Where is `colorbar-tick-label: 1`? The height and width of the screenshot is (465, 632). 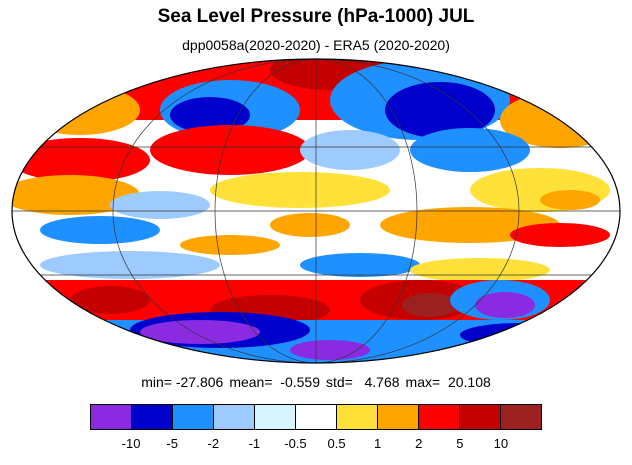 colorbar-tick-label: 1 is located at coordinates (378, 443).